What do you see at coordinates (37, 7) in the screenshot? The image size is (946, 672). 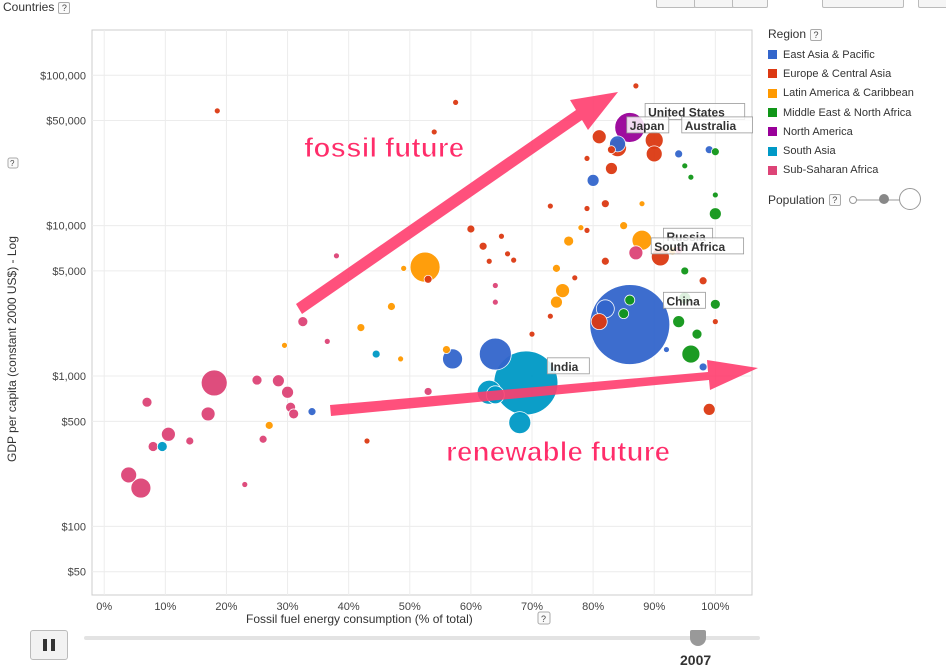 I see `countries-selector: Countries?` at bounding box center [37, 7].